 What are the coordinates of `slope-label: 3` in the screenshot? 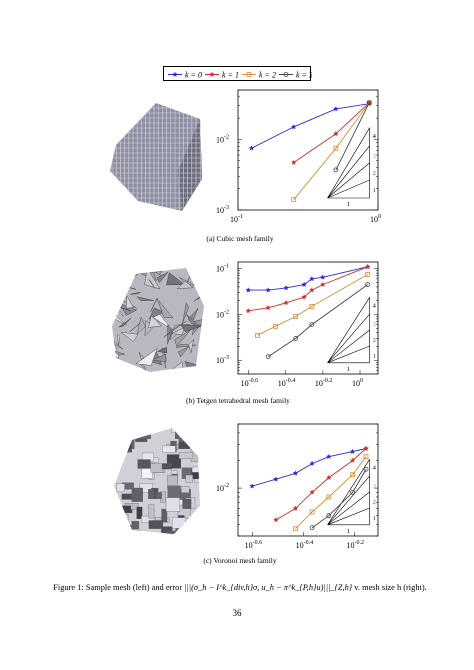 It's located at (374, 324).